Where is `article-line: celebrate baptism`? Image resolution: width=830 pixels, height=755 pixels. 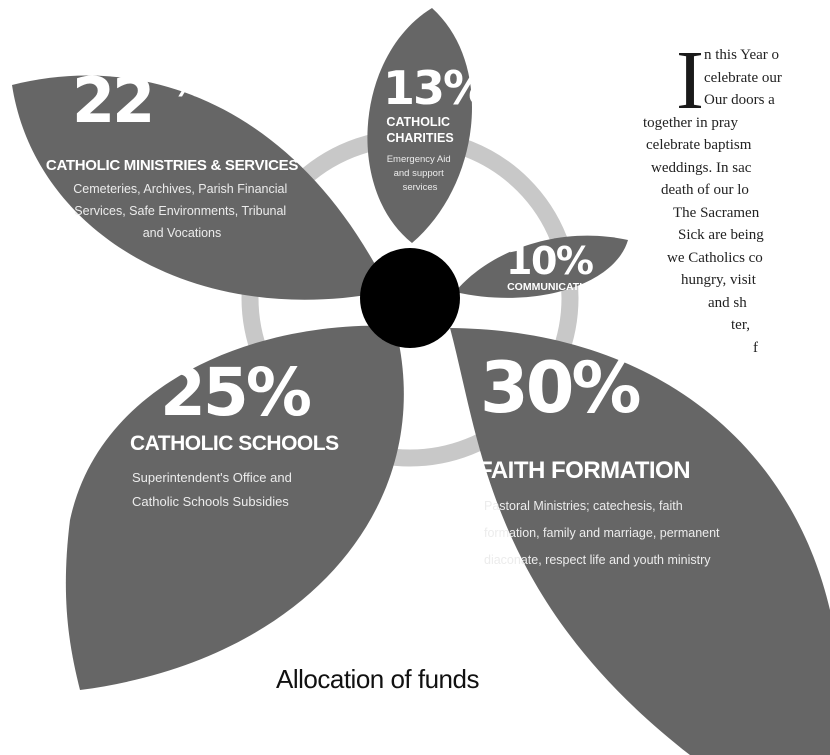 article-line: celebrate baptism is located at coordinates (699, 145).